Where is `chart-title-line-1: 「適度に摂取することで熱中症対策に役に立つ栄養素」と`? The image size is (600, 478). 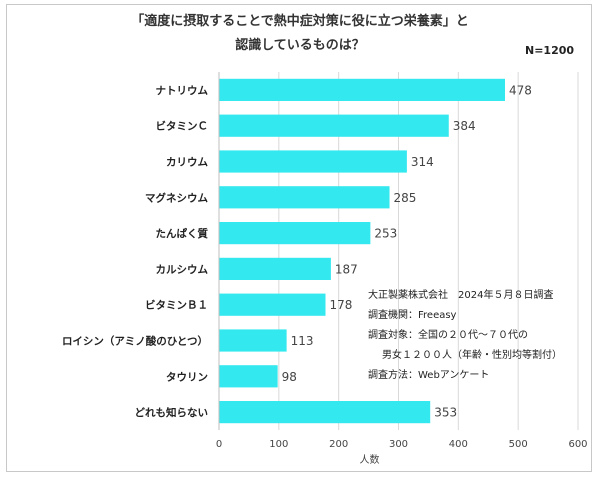
chart-title-line-1: 「適度に摂取することで熱中症対策に役に立つ栄養素」と is located at coordinates (300, 21).